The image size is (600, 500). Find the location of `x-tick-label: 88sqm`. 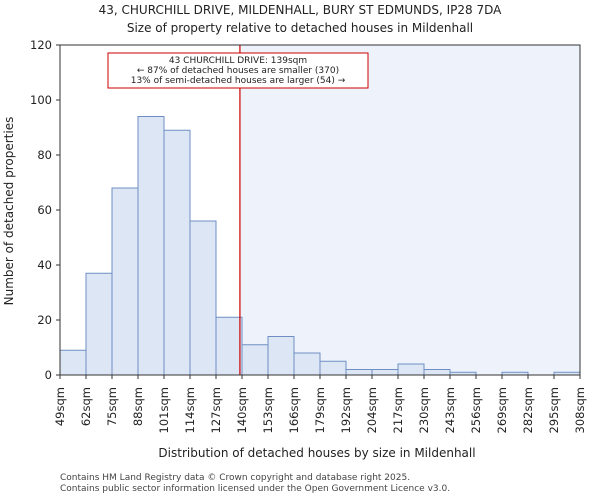

x-tick-label: 88sqm is located at coordinates (138, 406).